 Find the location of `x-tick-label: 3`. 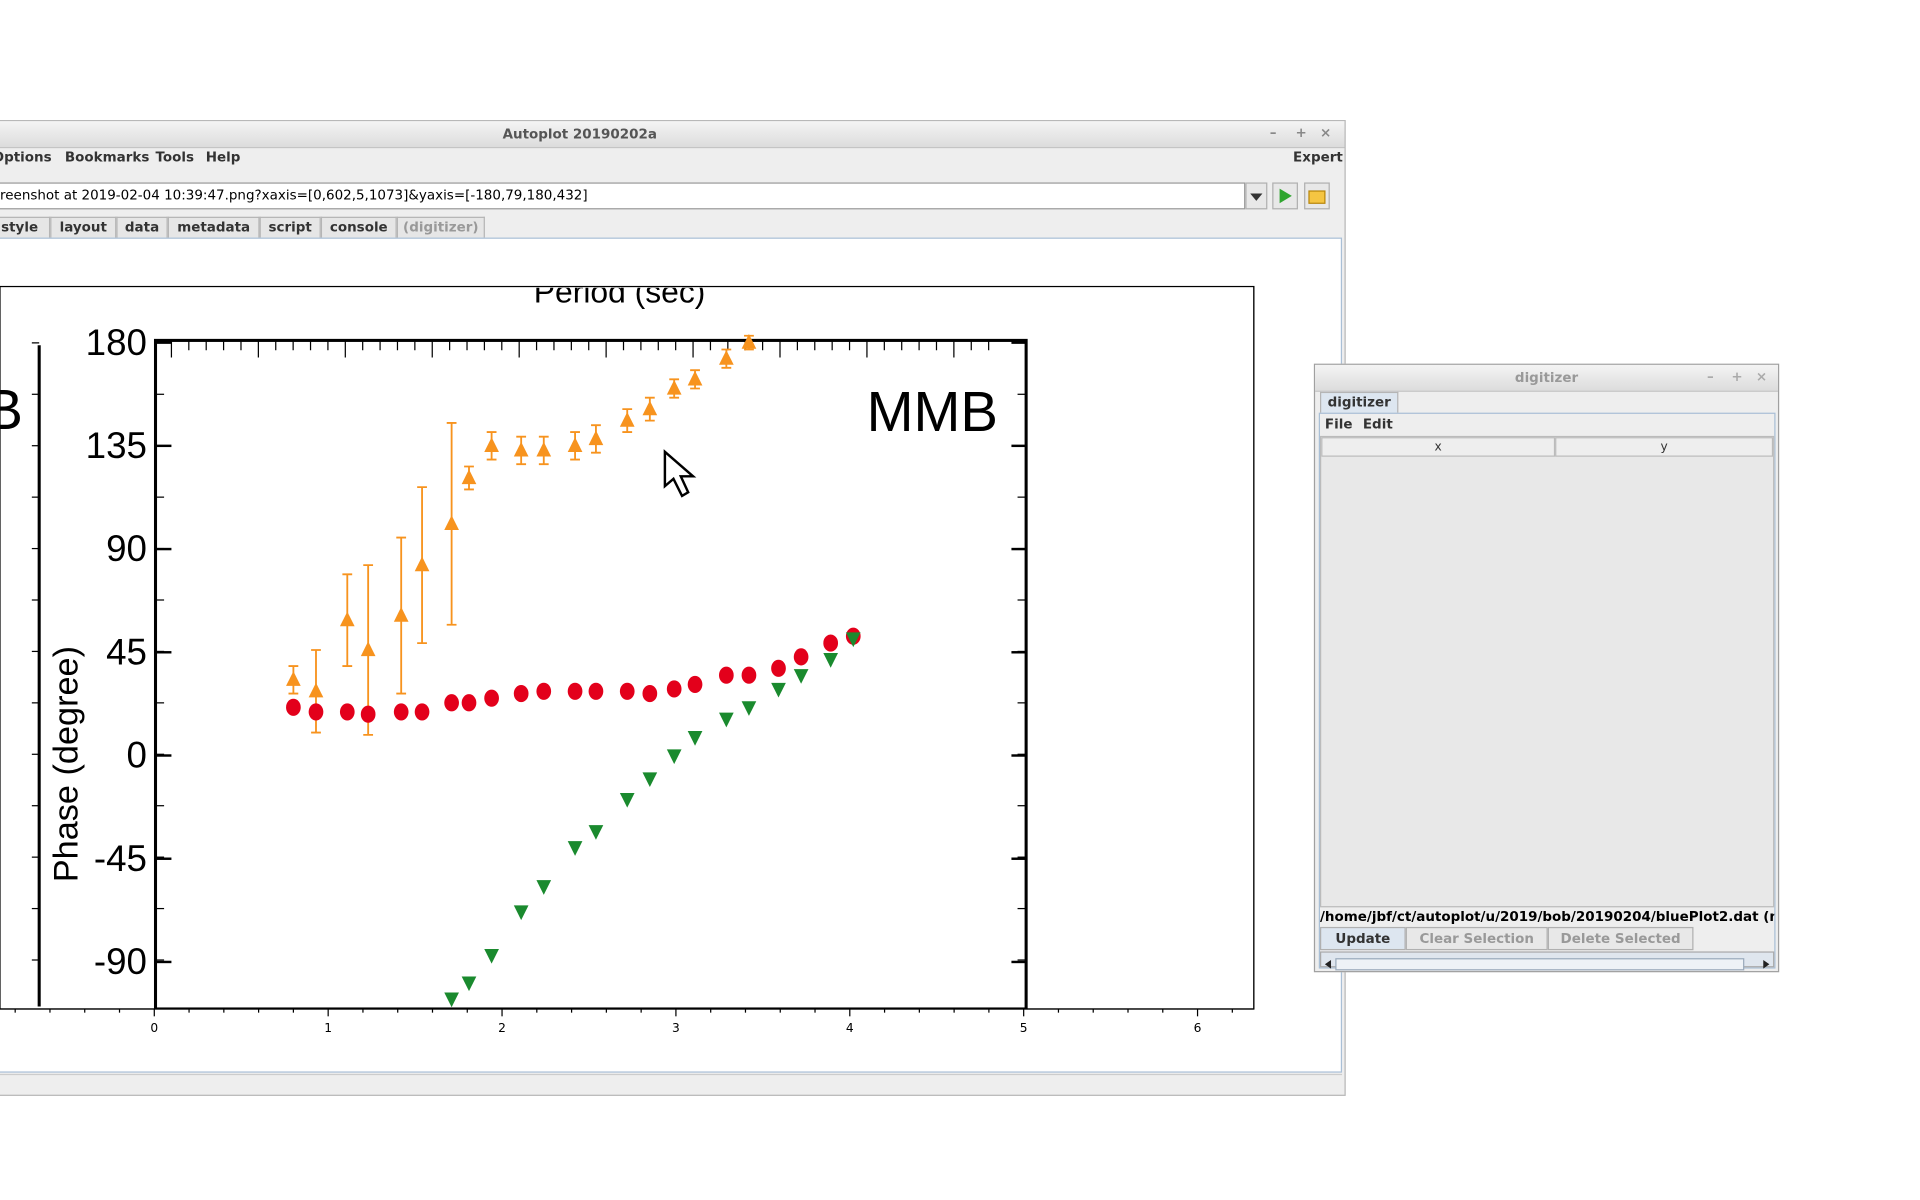

x-tick-label: 3 is located at coordinates (676, 1028).